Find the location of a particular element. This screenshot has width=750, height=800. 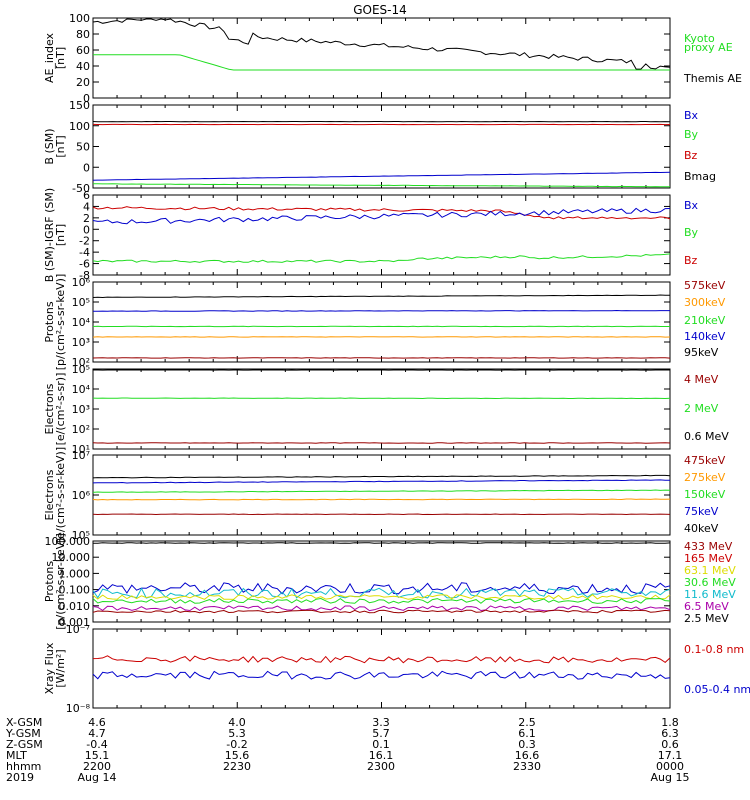

y-tick-label: 10² is located at coordinates (81, 429).